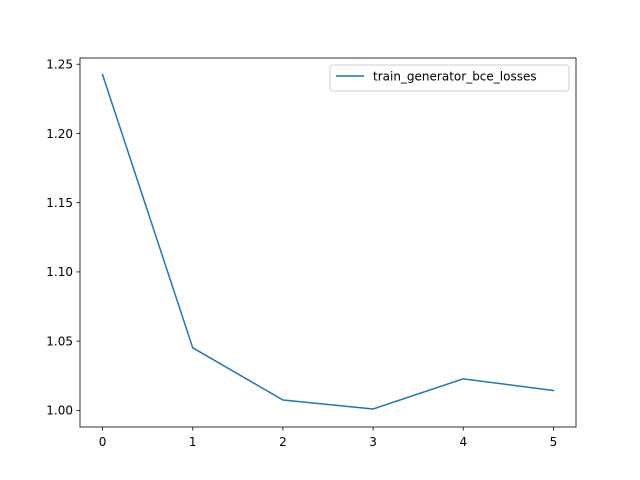 This screenshot has width=640, height=480. Describe the element at coordinates (59, 341) in the screenshot. I see `y-tick-label: 1.05` at that location.